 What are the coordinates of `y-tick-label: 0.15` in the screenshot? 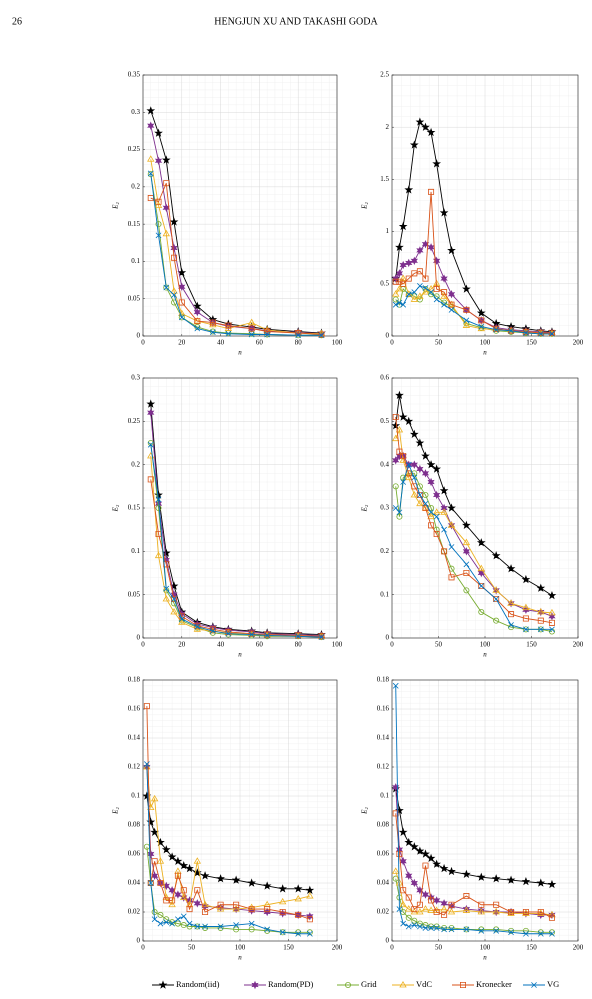 It's located at (134, 508).